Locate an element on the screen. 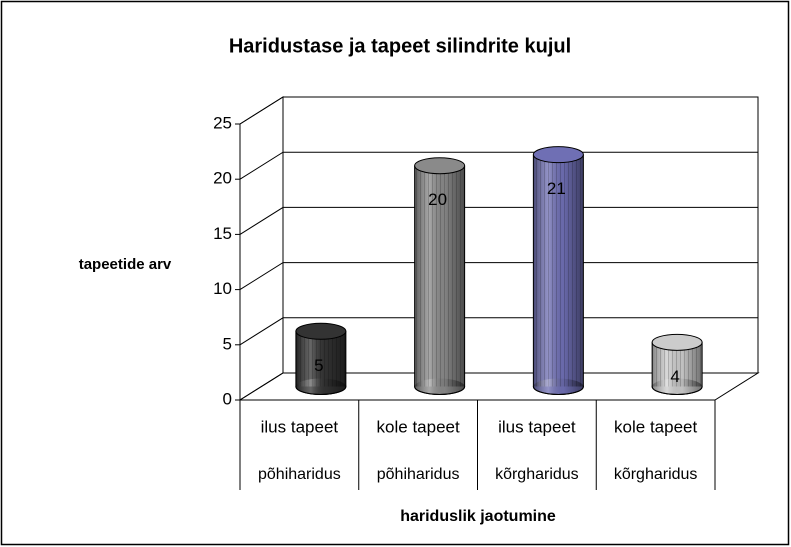 The image size is (791, 547). y-tick-label: 20 is located at coordinates (222, 178).